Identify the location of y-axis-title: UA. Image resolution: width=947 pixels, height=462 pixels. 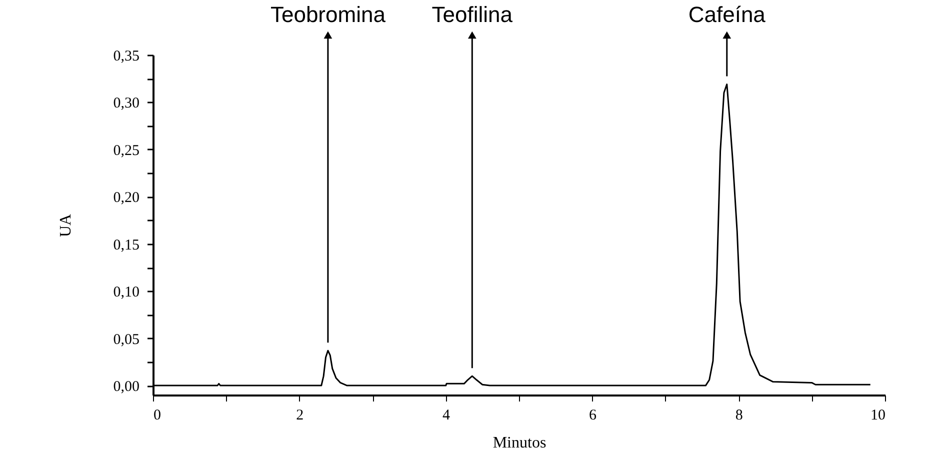
(65, 226).